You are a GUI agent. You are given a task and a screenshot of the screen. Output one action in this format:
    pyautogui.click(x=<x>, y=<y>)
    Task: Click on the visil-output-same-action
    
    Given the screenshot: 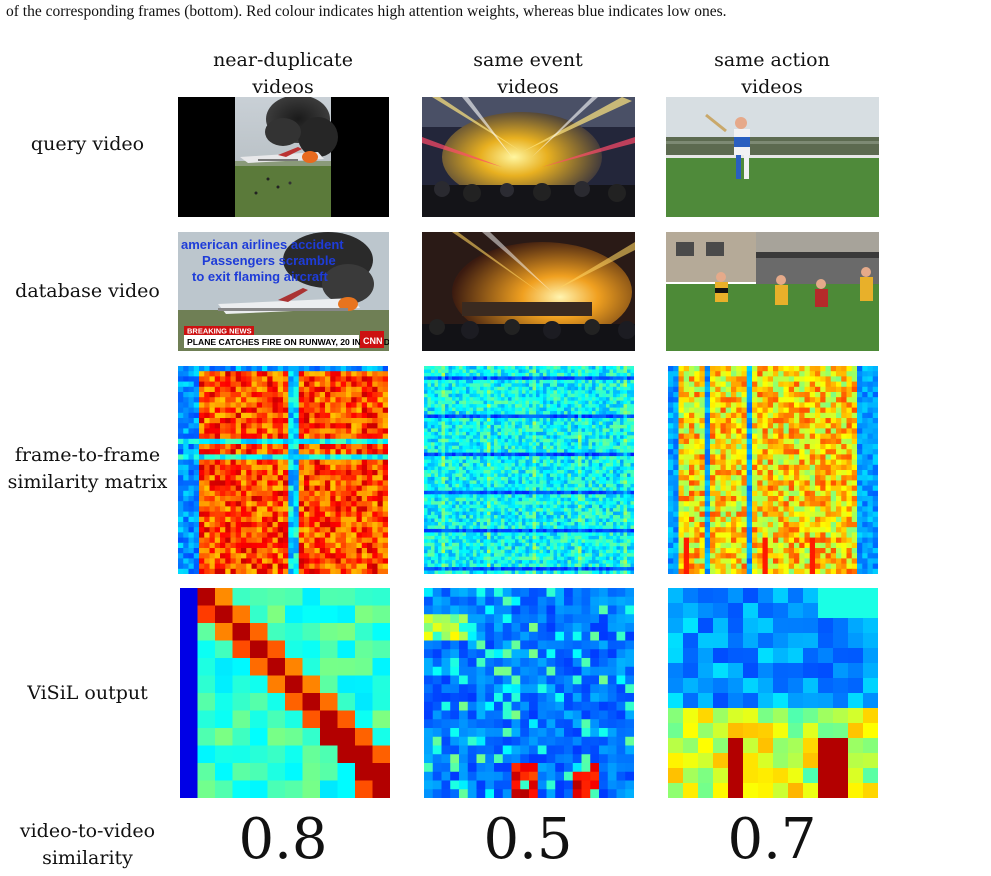 What is the action you would take?
    pyautogui.click(x=773, y=693)
    